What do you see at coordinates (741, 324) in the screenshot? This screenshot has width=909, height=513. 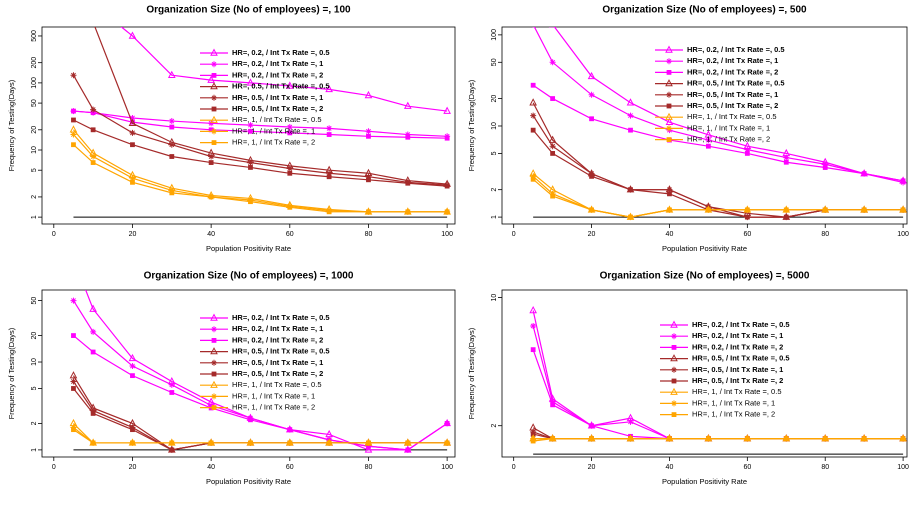 I see `legend-label: HR=, 0.2, / Int Tx Rate =, 0.5` at bounding box center [741, 324].